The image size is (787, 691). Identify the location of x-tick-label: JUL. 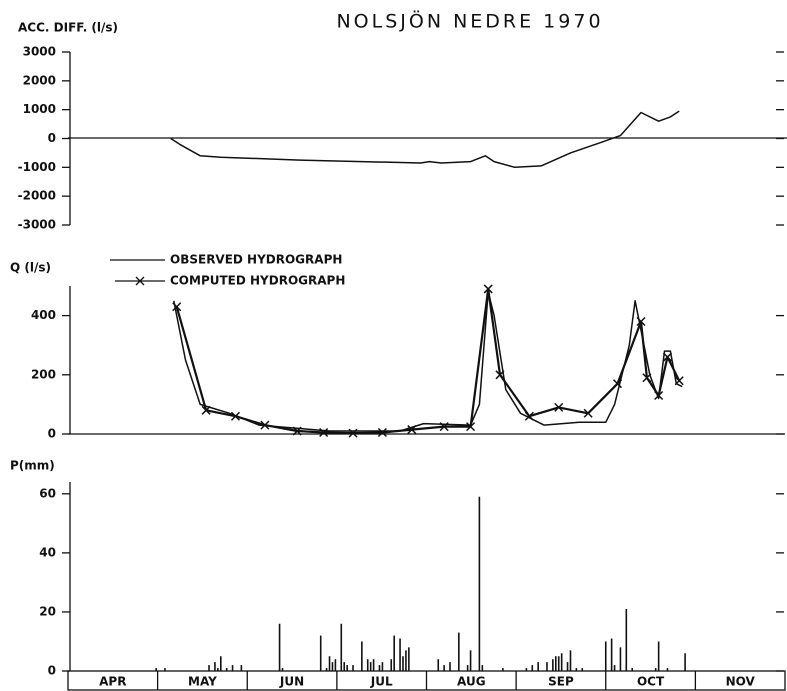
(381, 682).